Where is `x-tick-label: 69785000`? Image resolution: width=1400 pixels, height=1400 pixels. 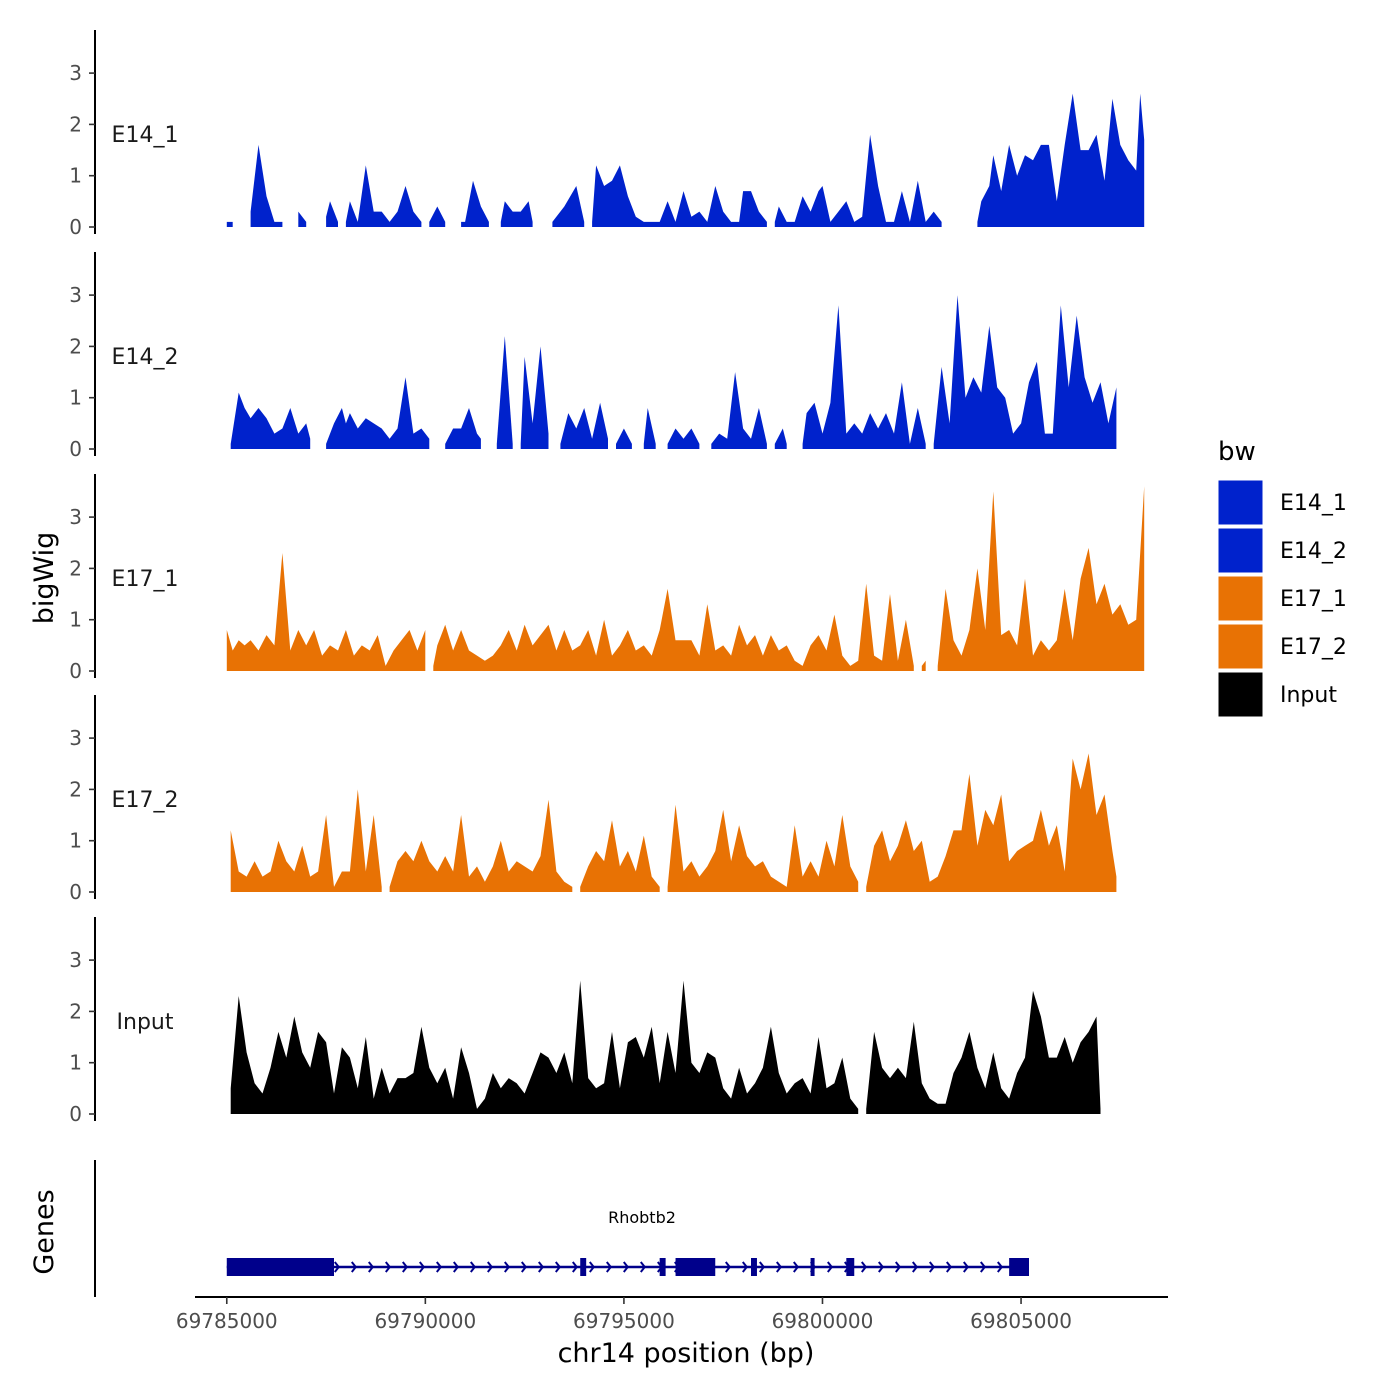 x-tick-label: 69785000 is located at coordinates (227, 1321).